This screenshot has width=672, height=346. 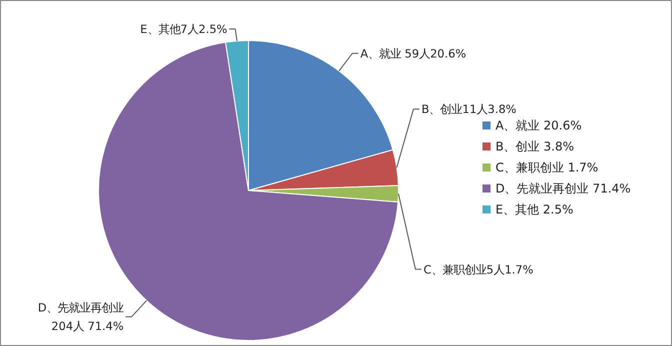 What do you see at coordinates (469, 109) in the screenshot?
I see `data-label: B、创业11人3.8%` at bounding box center [469, 109].